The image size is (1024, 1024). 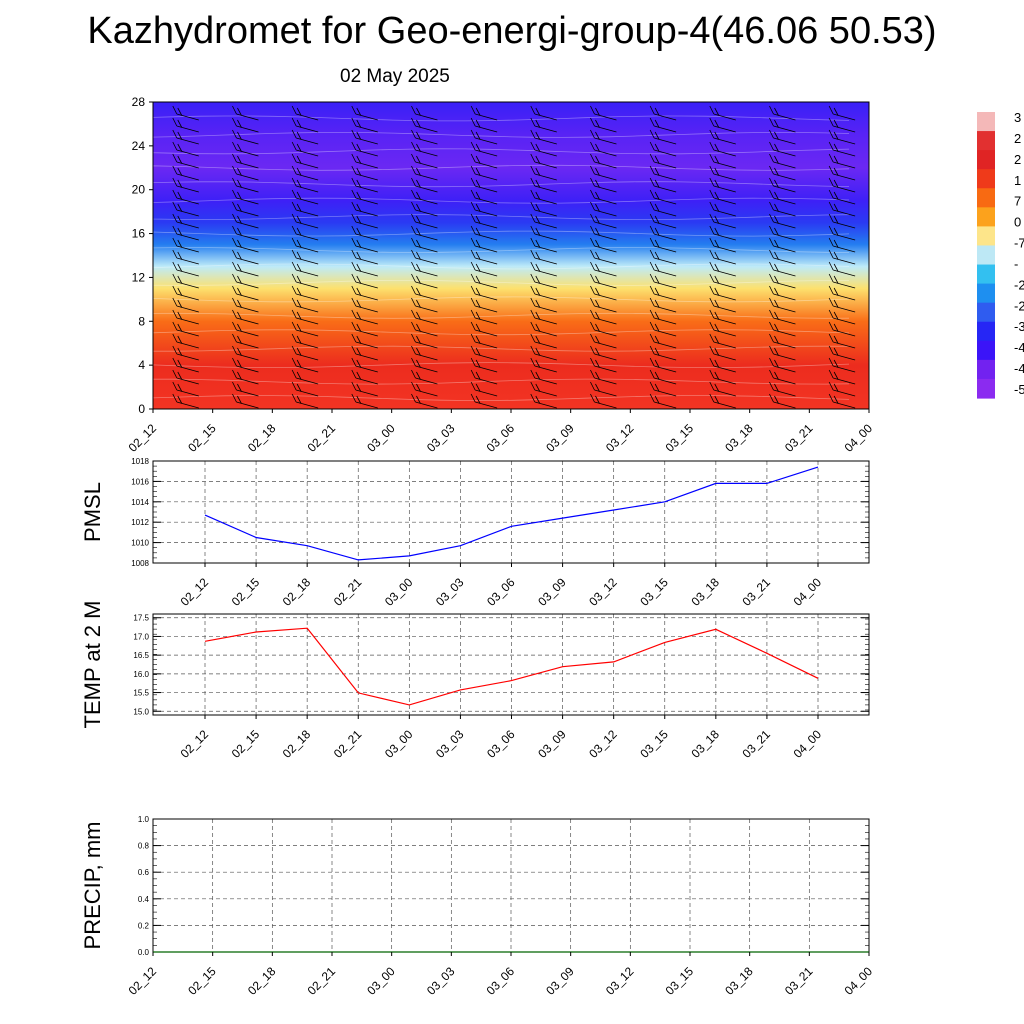 What do you see at coordinates (139, 277) in the screenshot?
I see `y-tick-label: 12` at bounding box center [139, 277].